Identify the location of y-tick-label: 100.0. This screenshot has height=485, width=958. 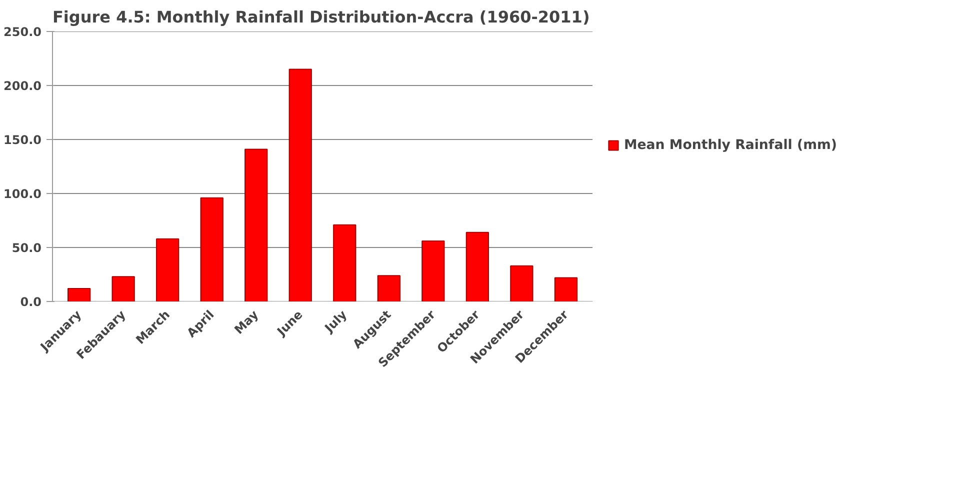
(23, 194).